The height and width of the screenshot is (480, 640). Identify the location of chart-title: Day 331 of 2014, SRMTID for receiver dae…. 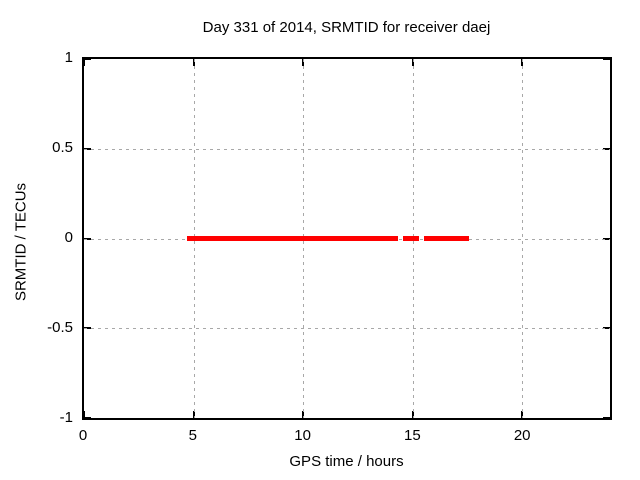
(346, 27).